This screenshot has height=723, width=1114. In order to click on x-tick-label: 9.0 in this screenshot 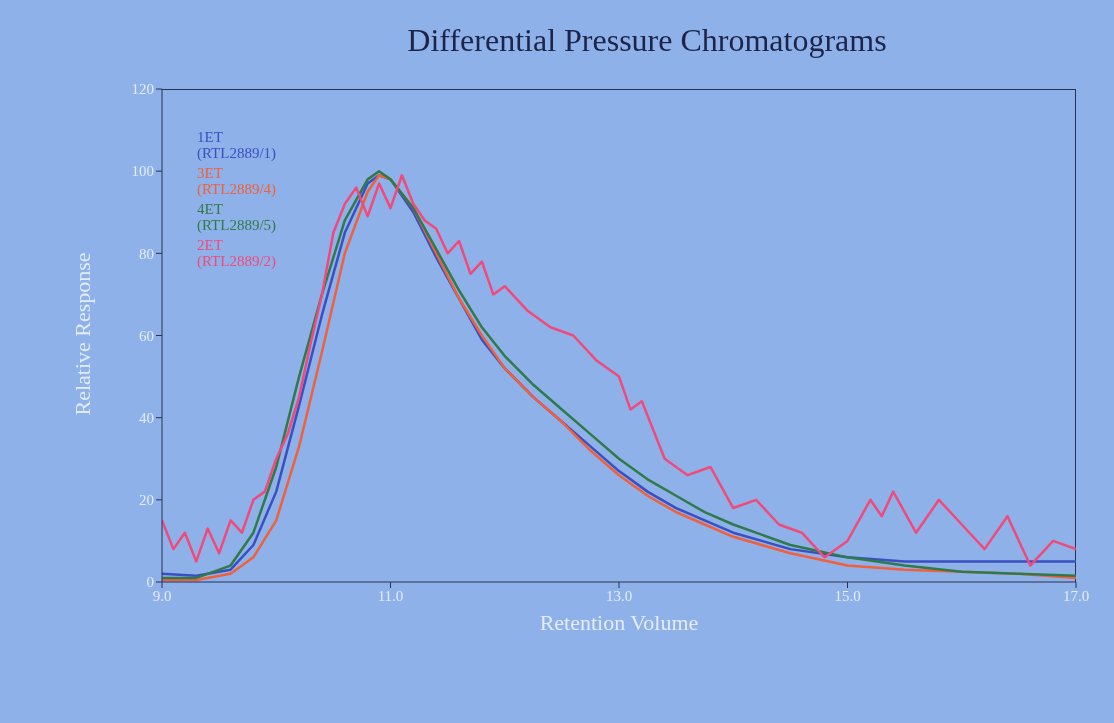, I will do `click(162, 595)`.